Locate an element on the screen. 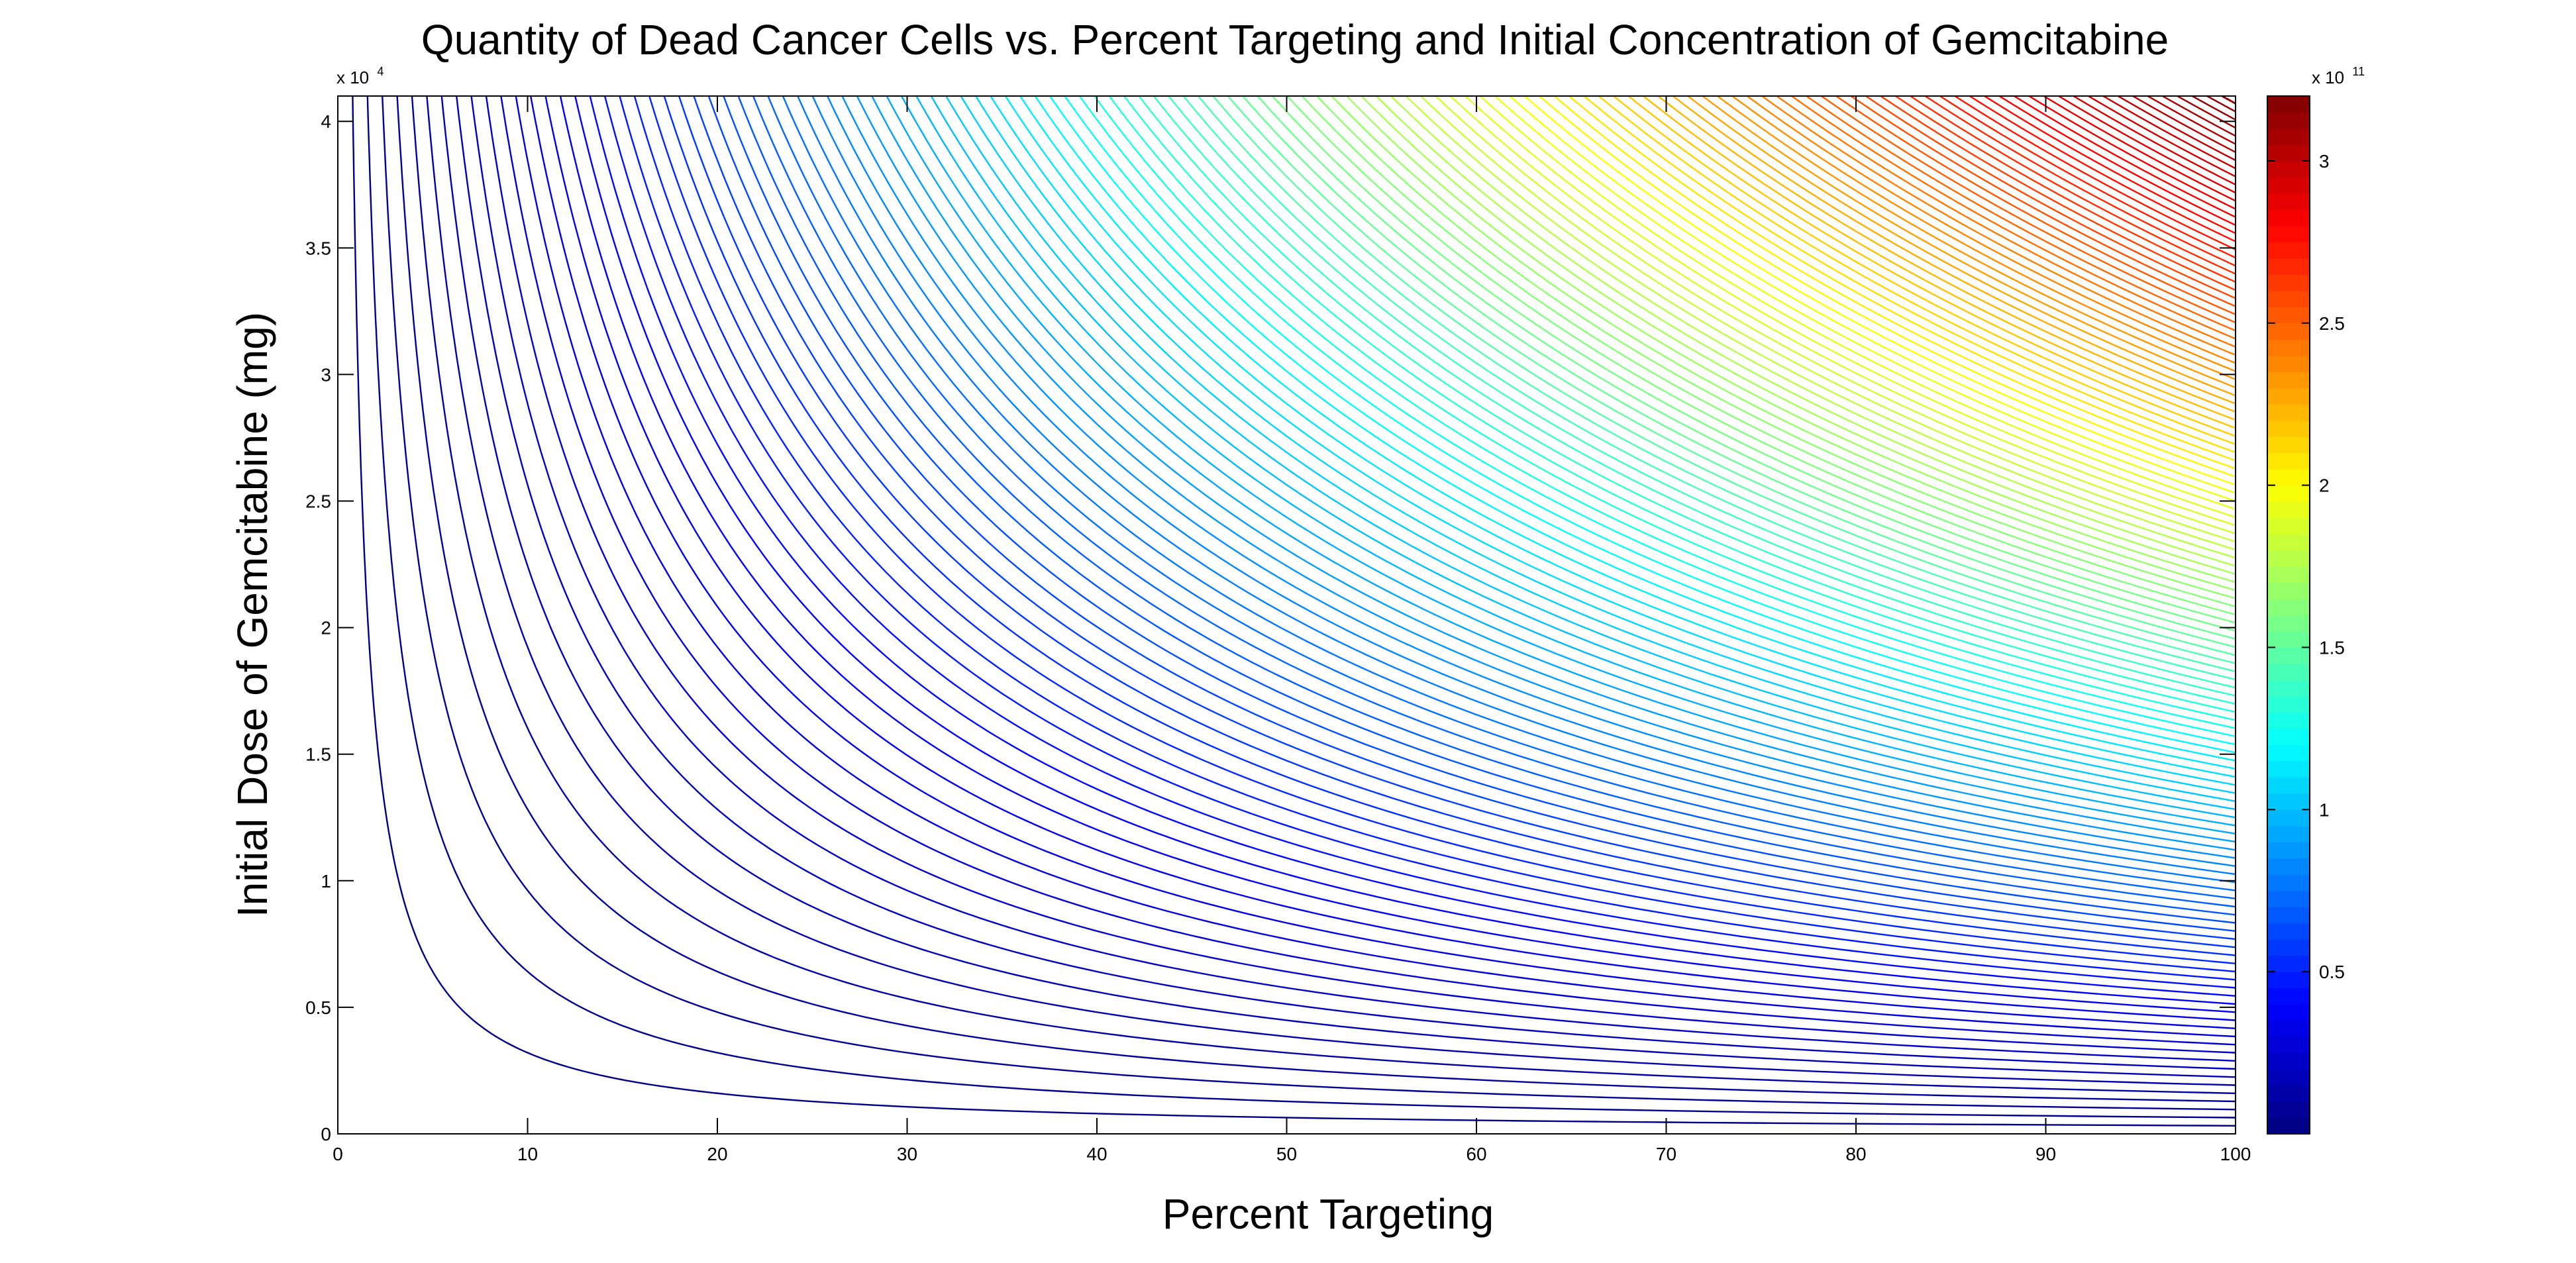 The height and width of the screenshot is (1263, 2576). x-tick-label: 70 is located at coordinates (1666, 1154).